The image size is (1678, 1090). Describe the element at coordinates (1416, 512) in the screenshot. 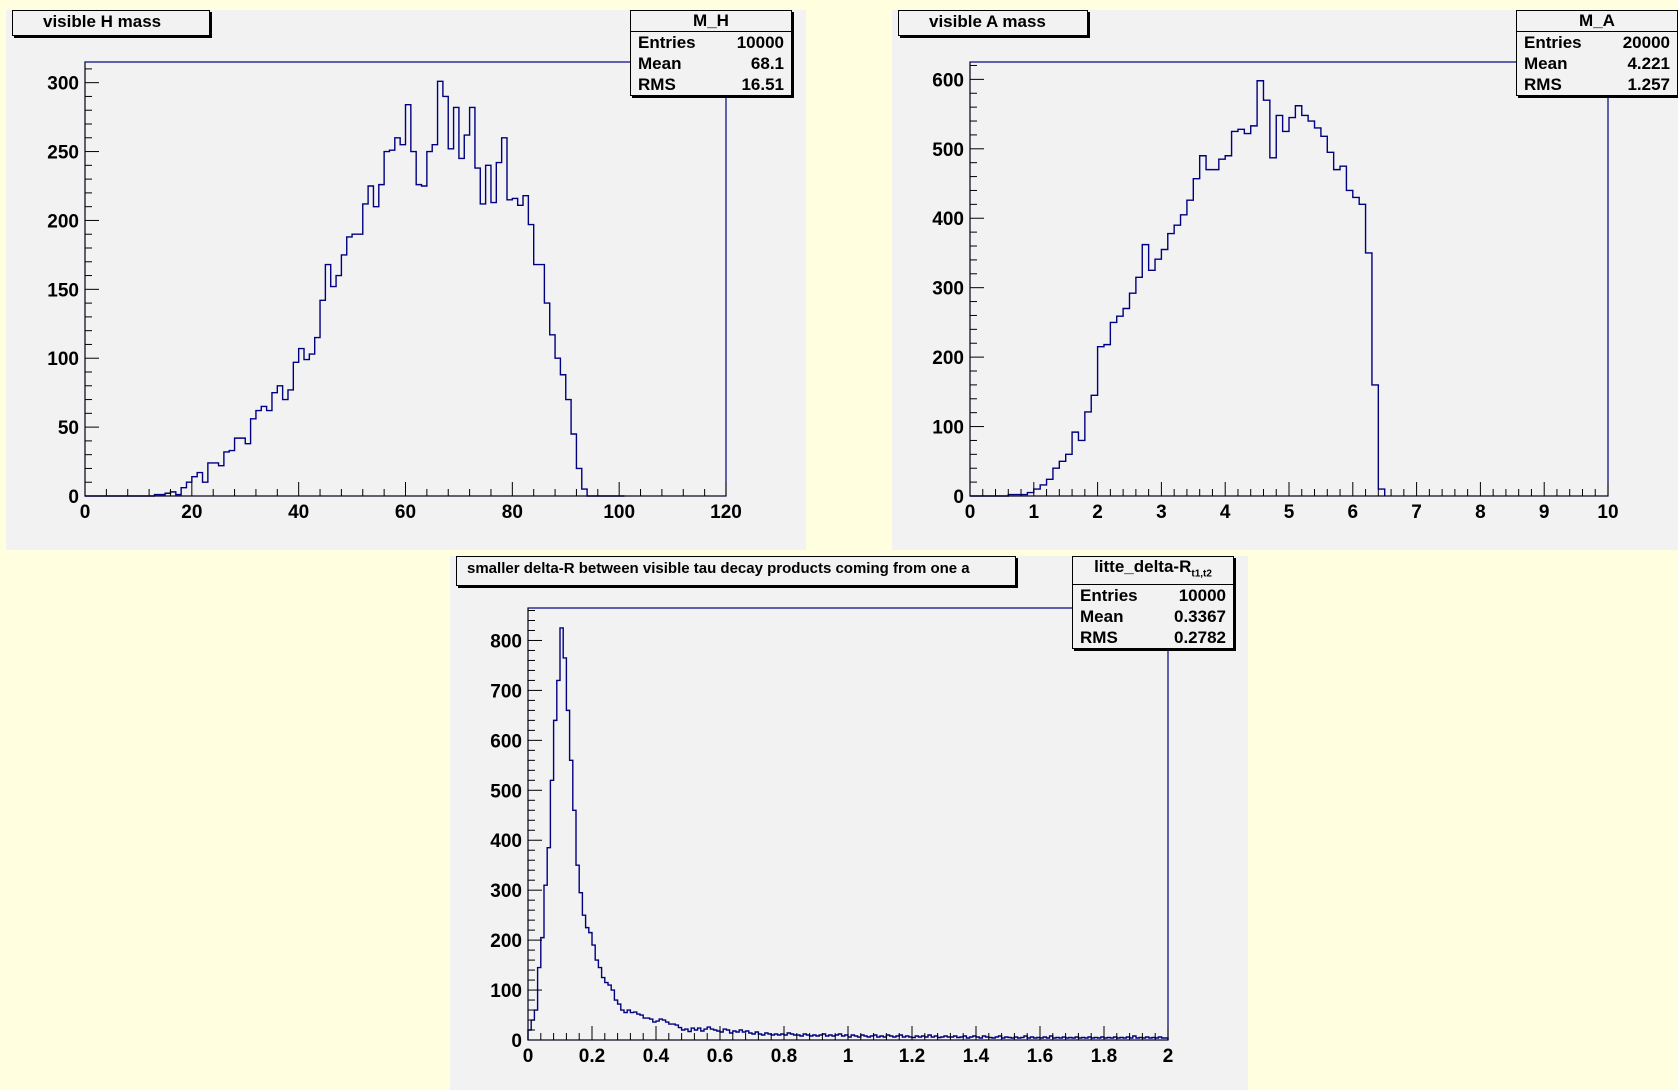

I see `x-tick-label: 7` at that location.